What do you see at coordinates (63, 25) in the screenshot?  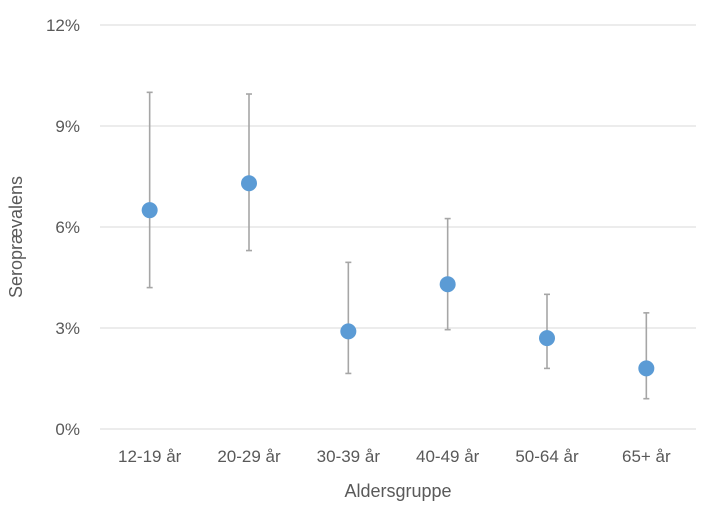 I see `y-tick-label: 12%` at bounding box center [63, 25].